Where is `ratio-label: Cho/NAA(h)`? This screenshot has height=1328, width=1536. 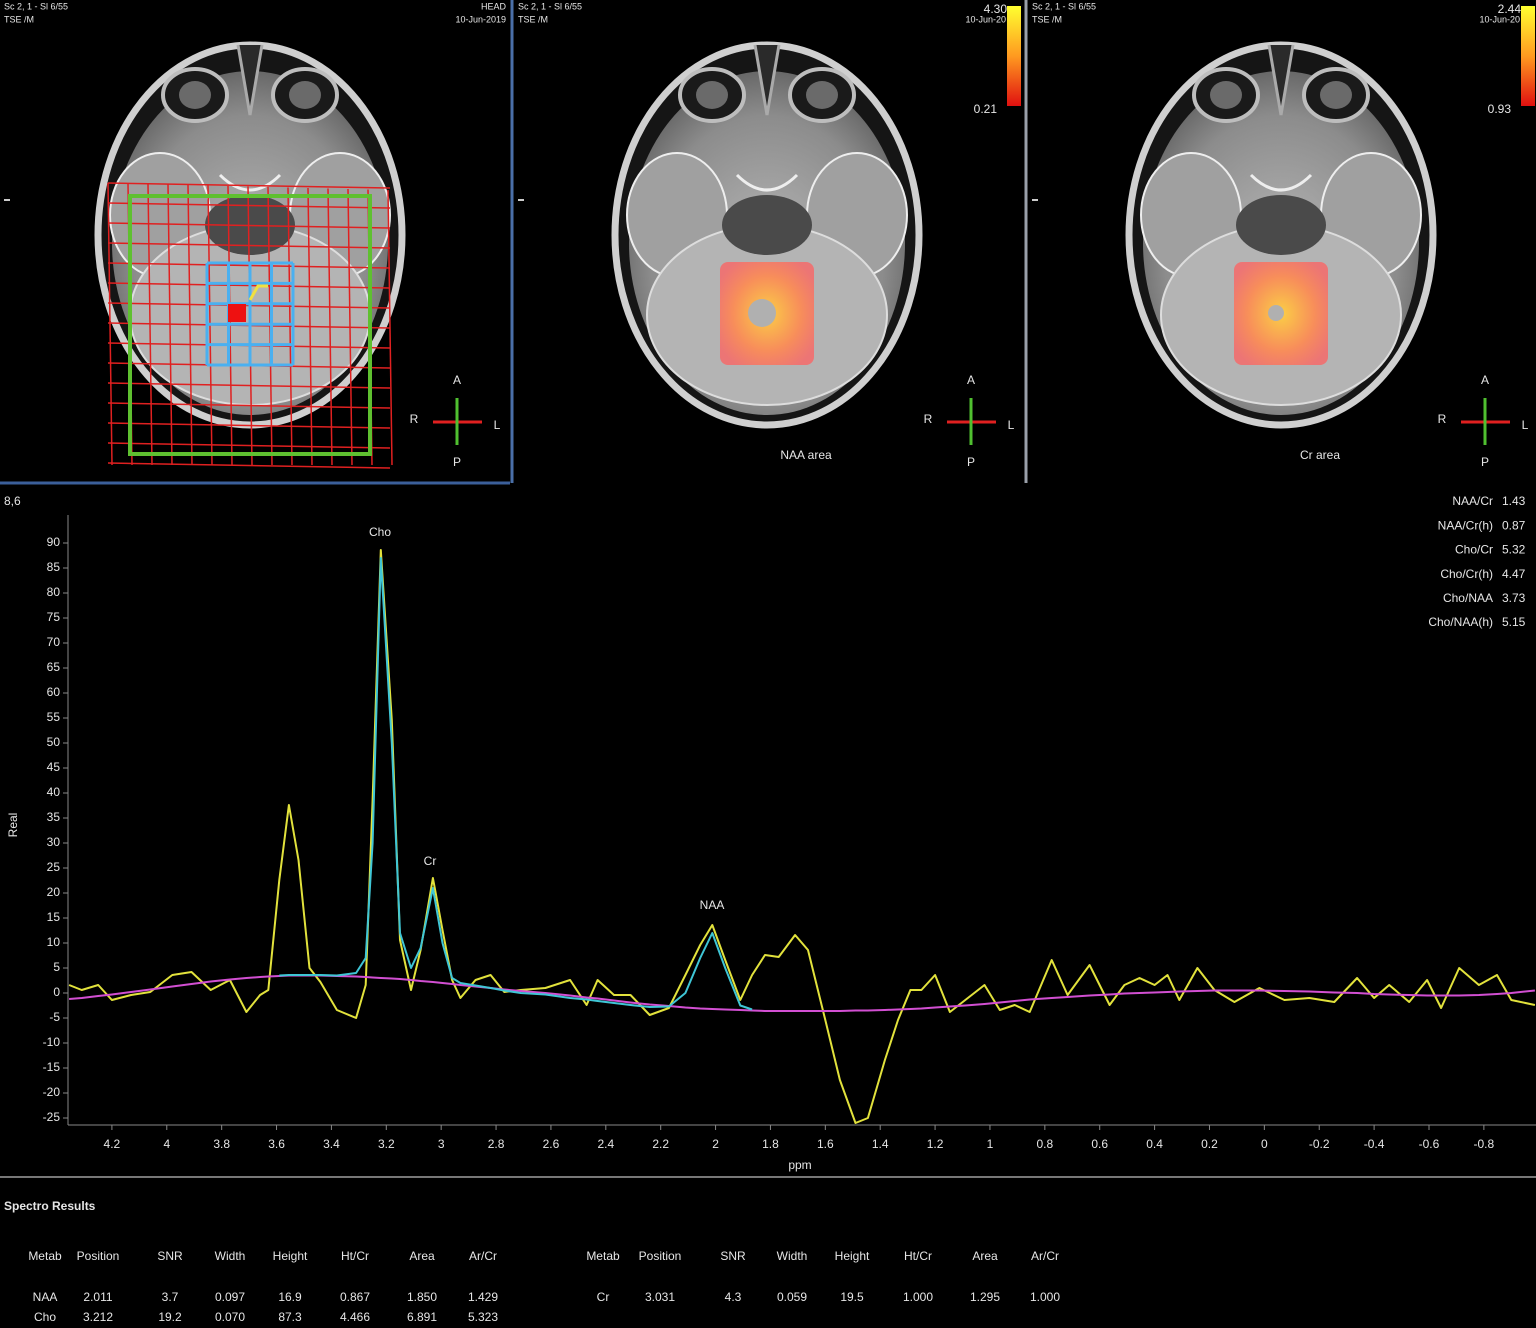 ratio-label: Cho/NAA(h) is located at coordinates (1460, 622).